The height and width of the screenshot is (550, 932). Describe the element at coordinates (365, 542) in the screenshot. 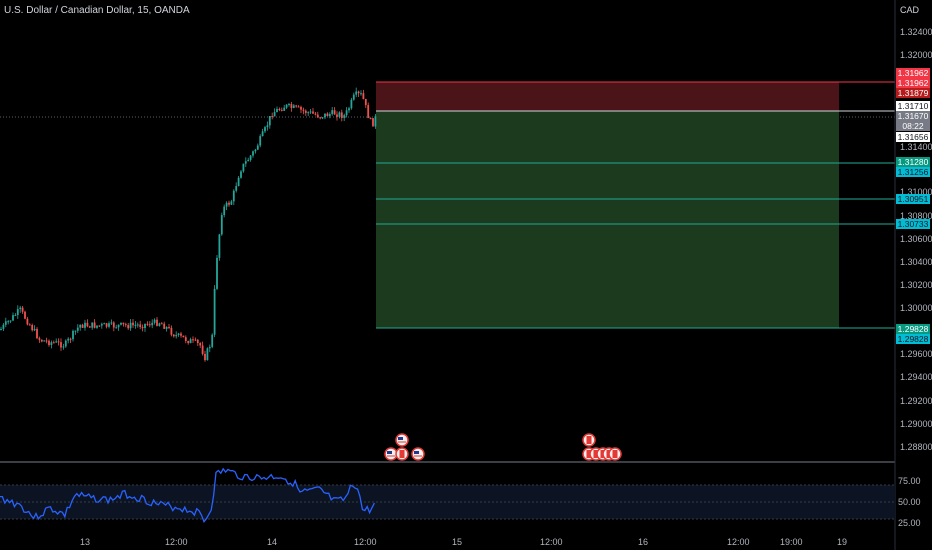

I see `time-tick: 12:00` at that location.